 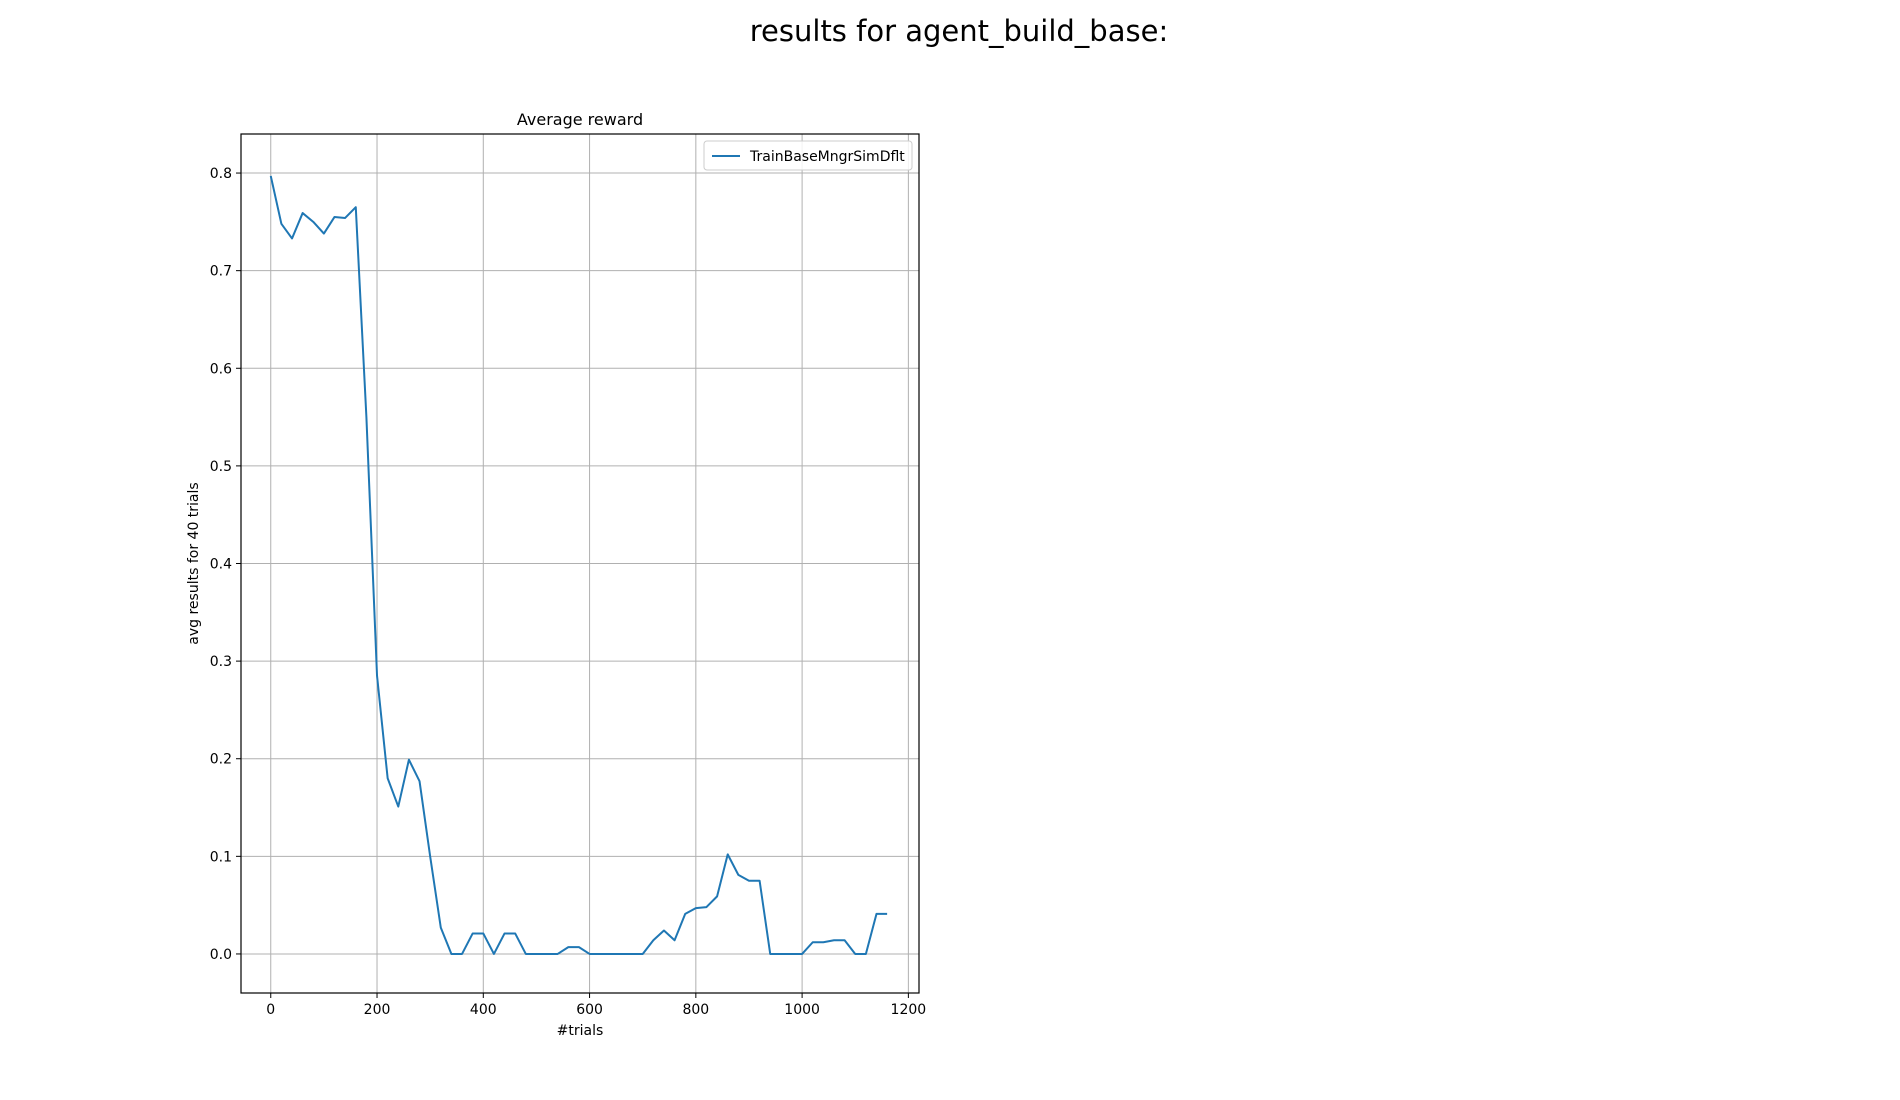 What do you see at coordinates (580, 1031) in the screenshot?
I see `x-axis-label: #trials` at bounding box center [580, 1031].